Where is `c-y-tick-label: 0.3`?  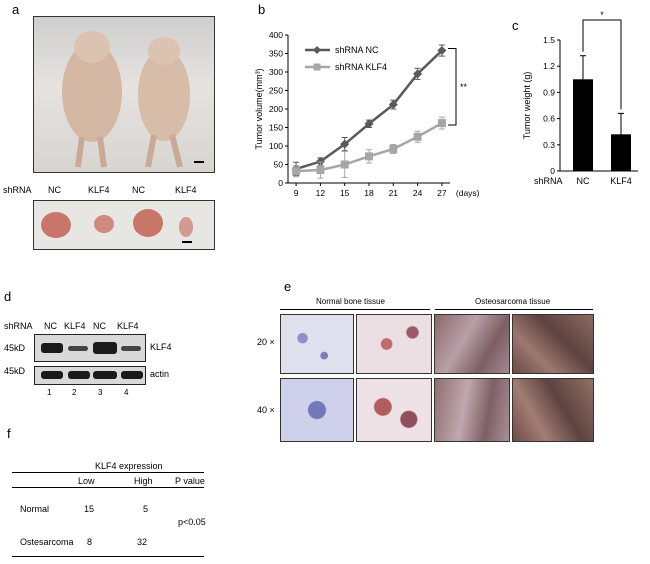
c-y-tick-label: 0.3 is located at coordinates (549, 145).